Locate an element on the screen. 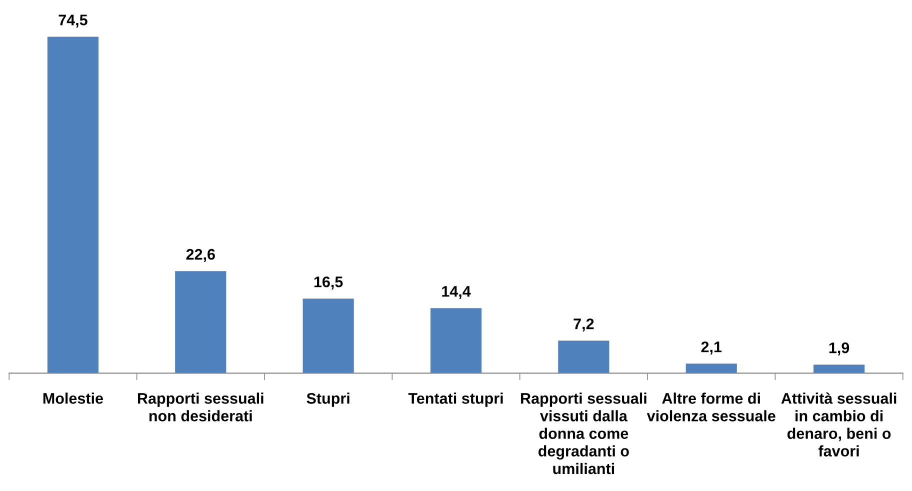  data-label: 7,2 is located at coordinates (584, 325).